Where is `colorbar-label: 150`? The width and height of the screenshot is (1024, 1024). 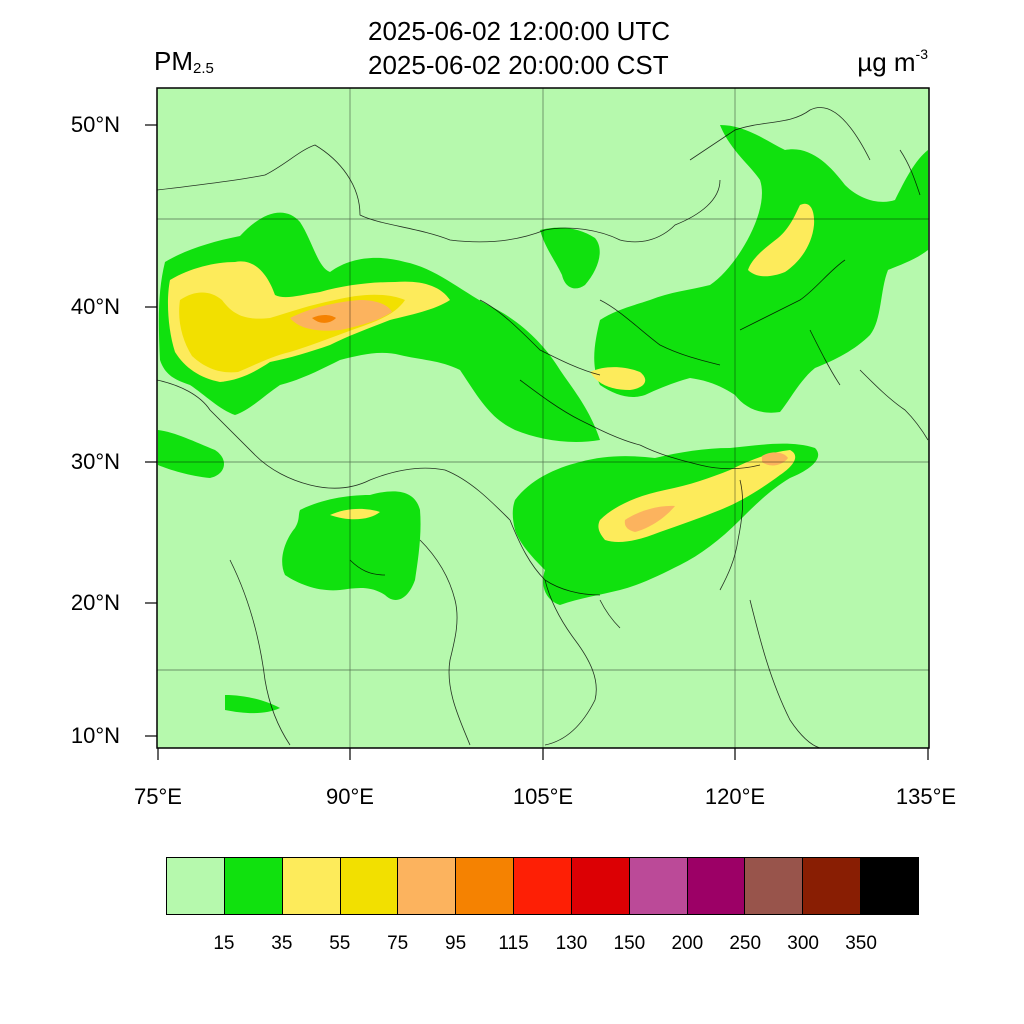 colorbar-label: 150 is located at coordinates (629, 943).